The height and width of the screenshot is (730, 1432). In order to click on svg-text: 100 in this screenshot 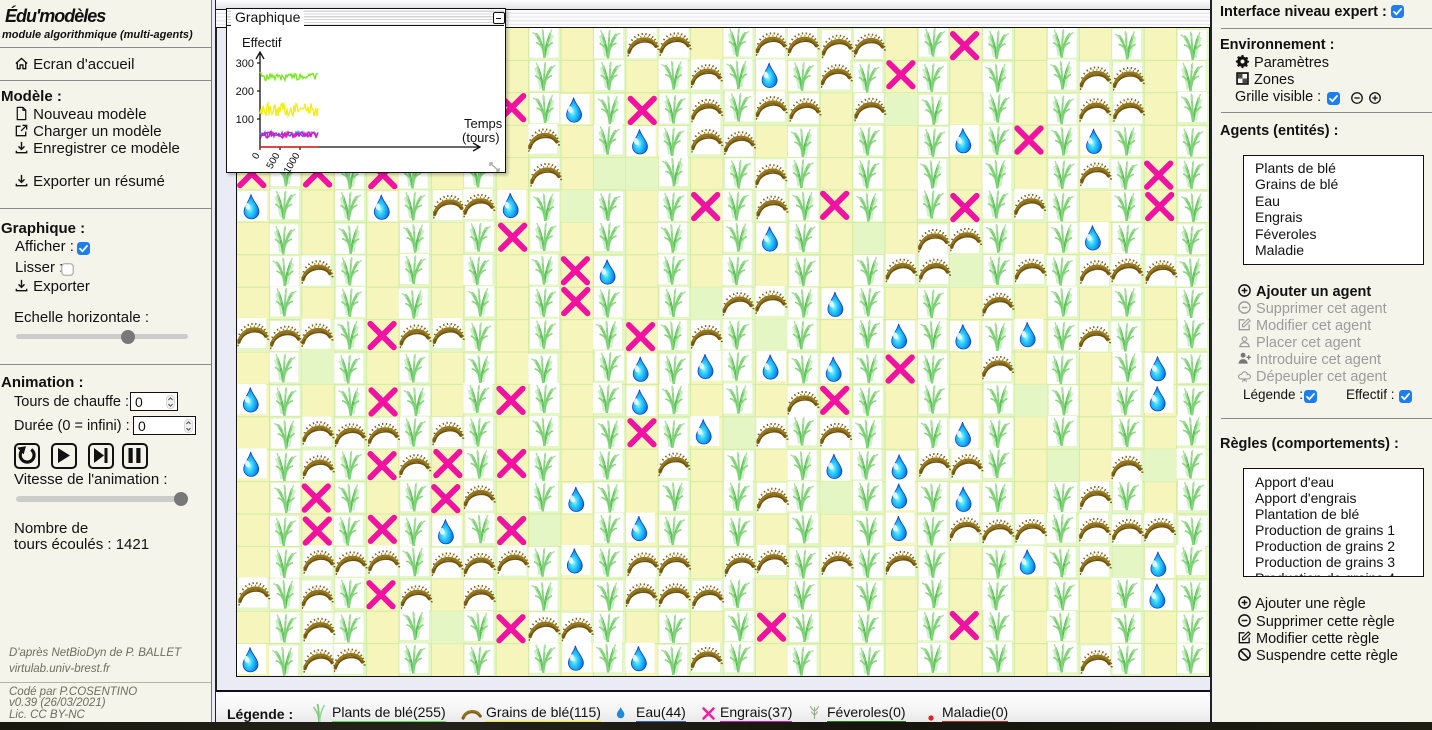, I will do `click(245, 120)`.